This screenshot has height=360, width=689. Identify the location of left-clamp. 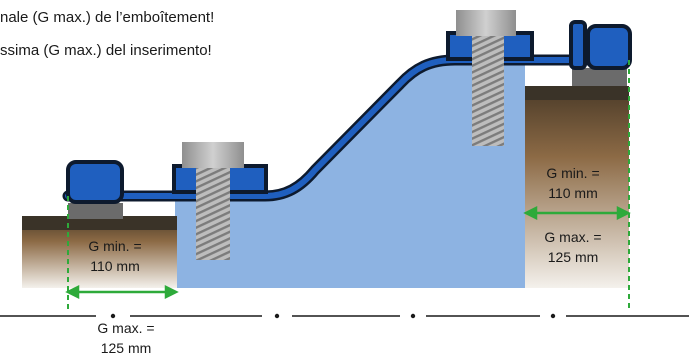
(95, 182).